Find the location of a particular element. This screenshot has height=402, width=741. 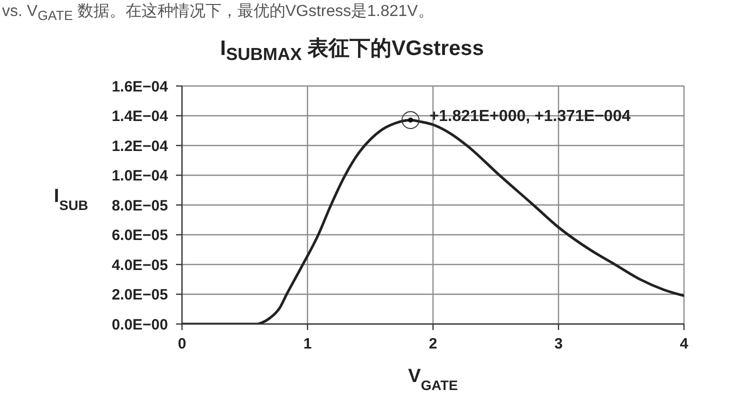

annotation: +1.821E+000, +1.371E−004 is located at coordinates (530, 117).